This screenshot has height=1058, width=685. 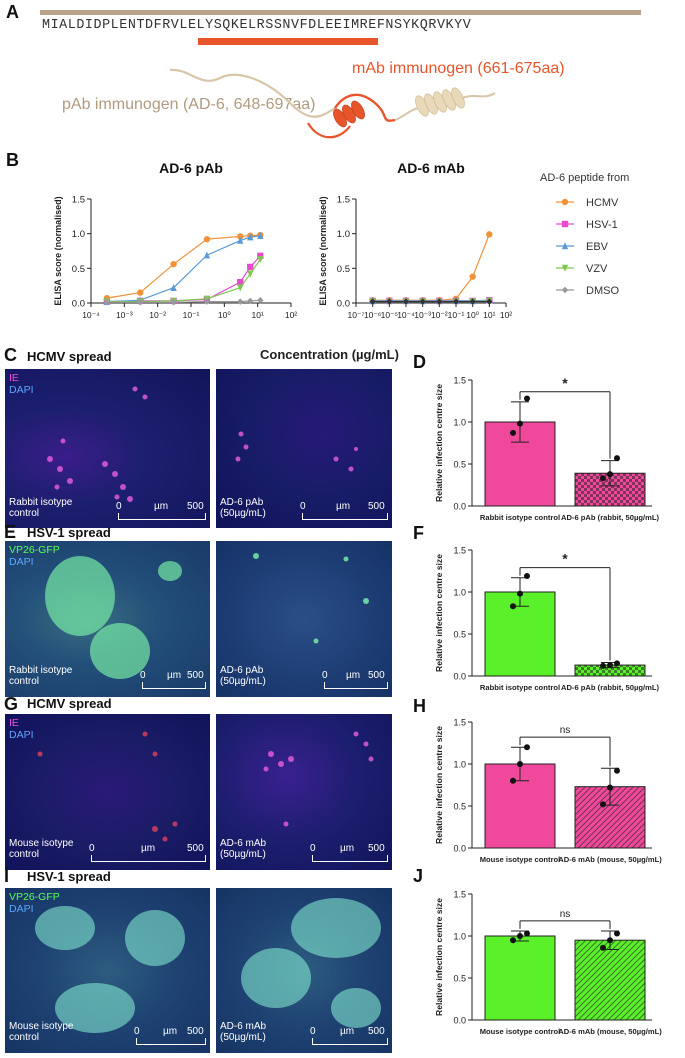 What do you see at coordinates (355, 315) in the screenshot?
I see `x-tick-label: 10⁻⁷` at bounding box center [355, 315].